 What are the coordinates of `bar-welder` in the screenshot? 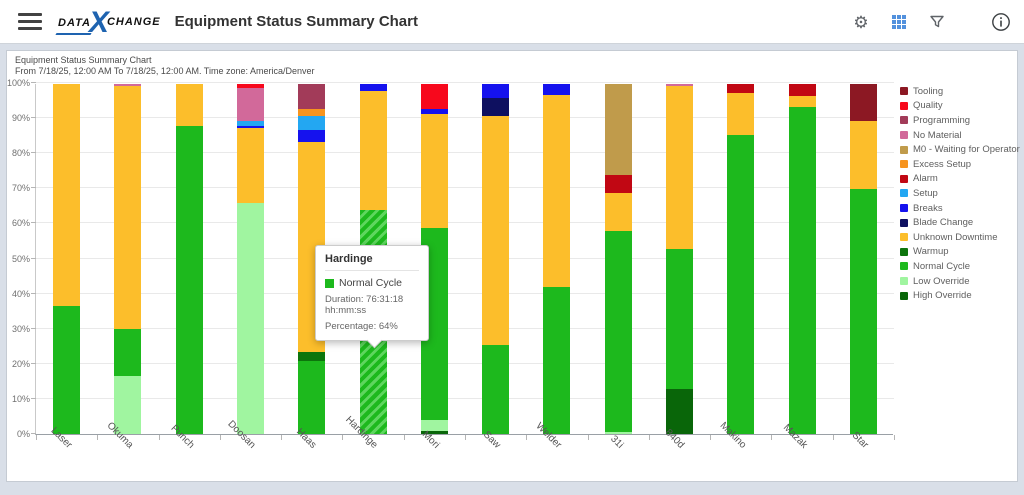 It's located at (557, 259).